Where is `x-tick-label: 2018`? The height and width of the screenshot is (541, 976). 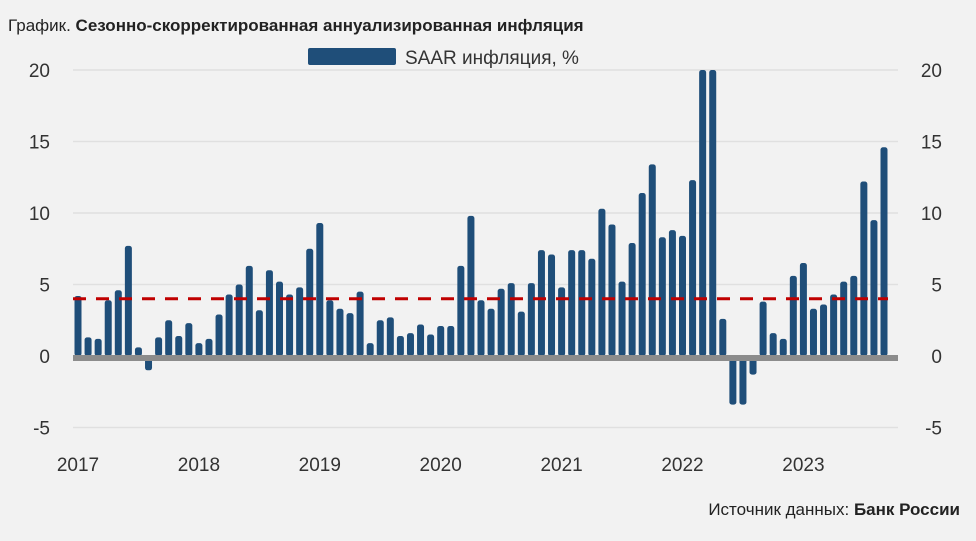 x-tick-label: 2018 is located at coordinates (199, 465).